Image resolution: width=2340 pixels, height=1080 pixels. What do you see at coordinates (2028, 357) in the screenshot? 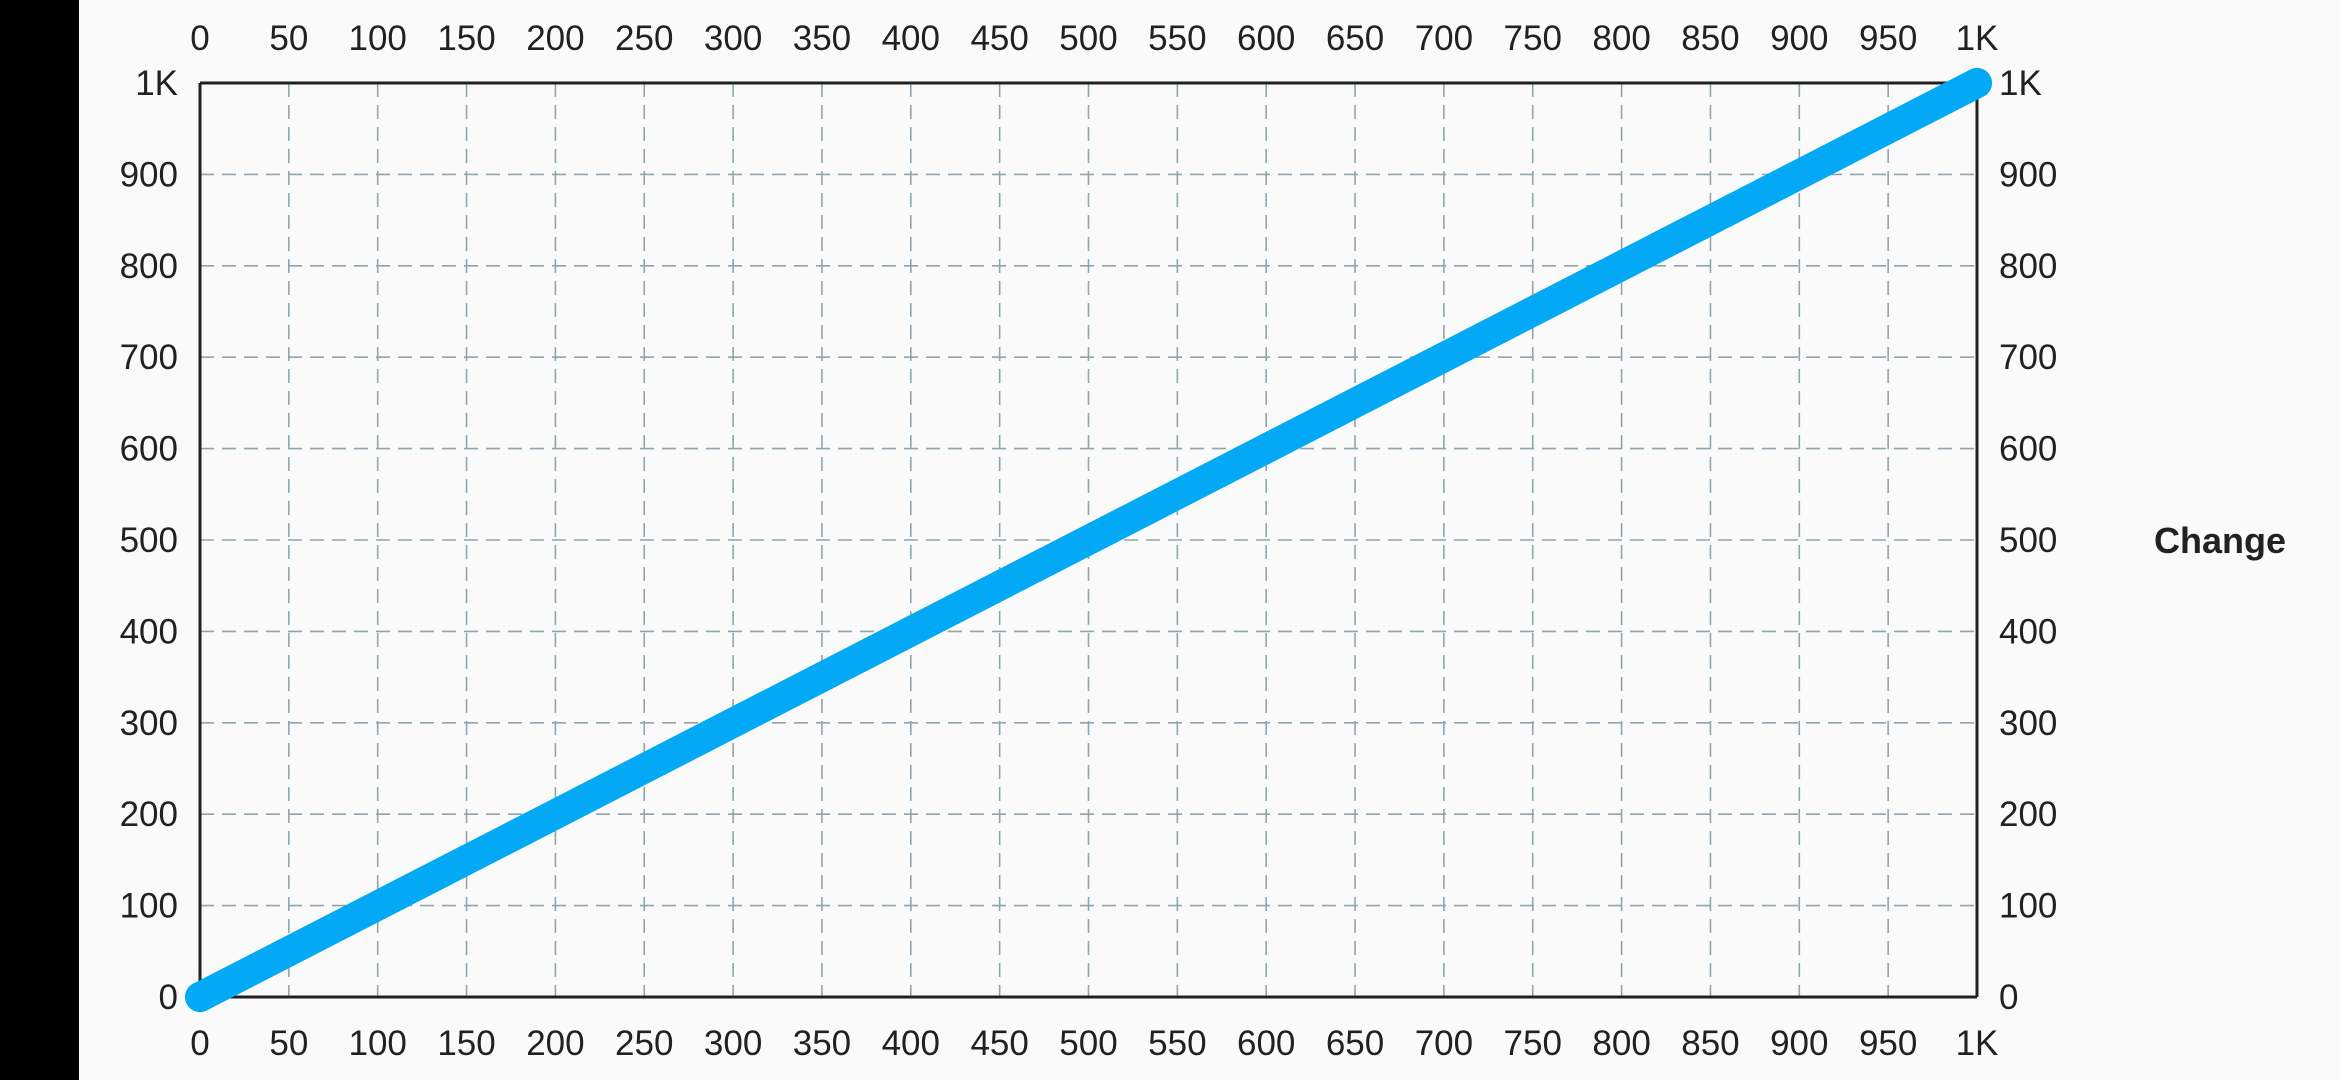
I see `y-tick-label-right: 700` at bounding box center [2028, 357].